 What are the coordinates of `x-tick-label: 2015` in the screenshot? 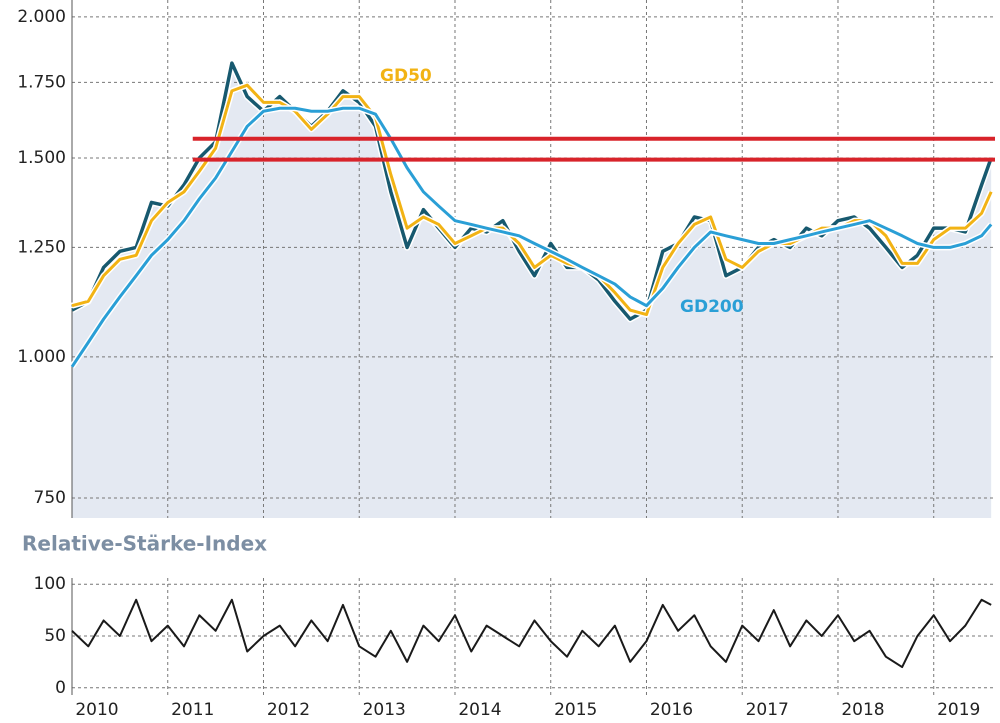 It's located at (575, 710).